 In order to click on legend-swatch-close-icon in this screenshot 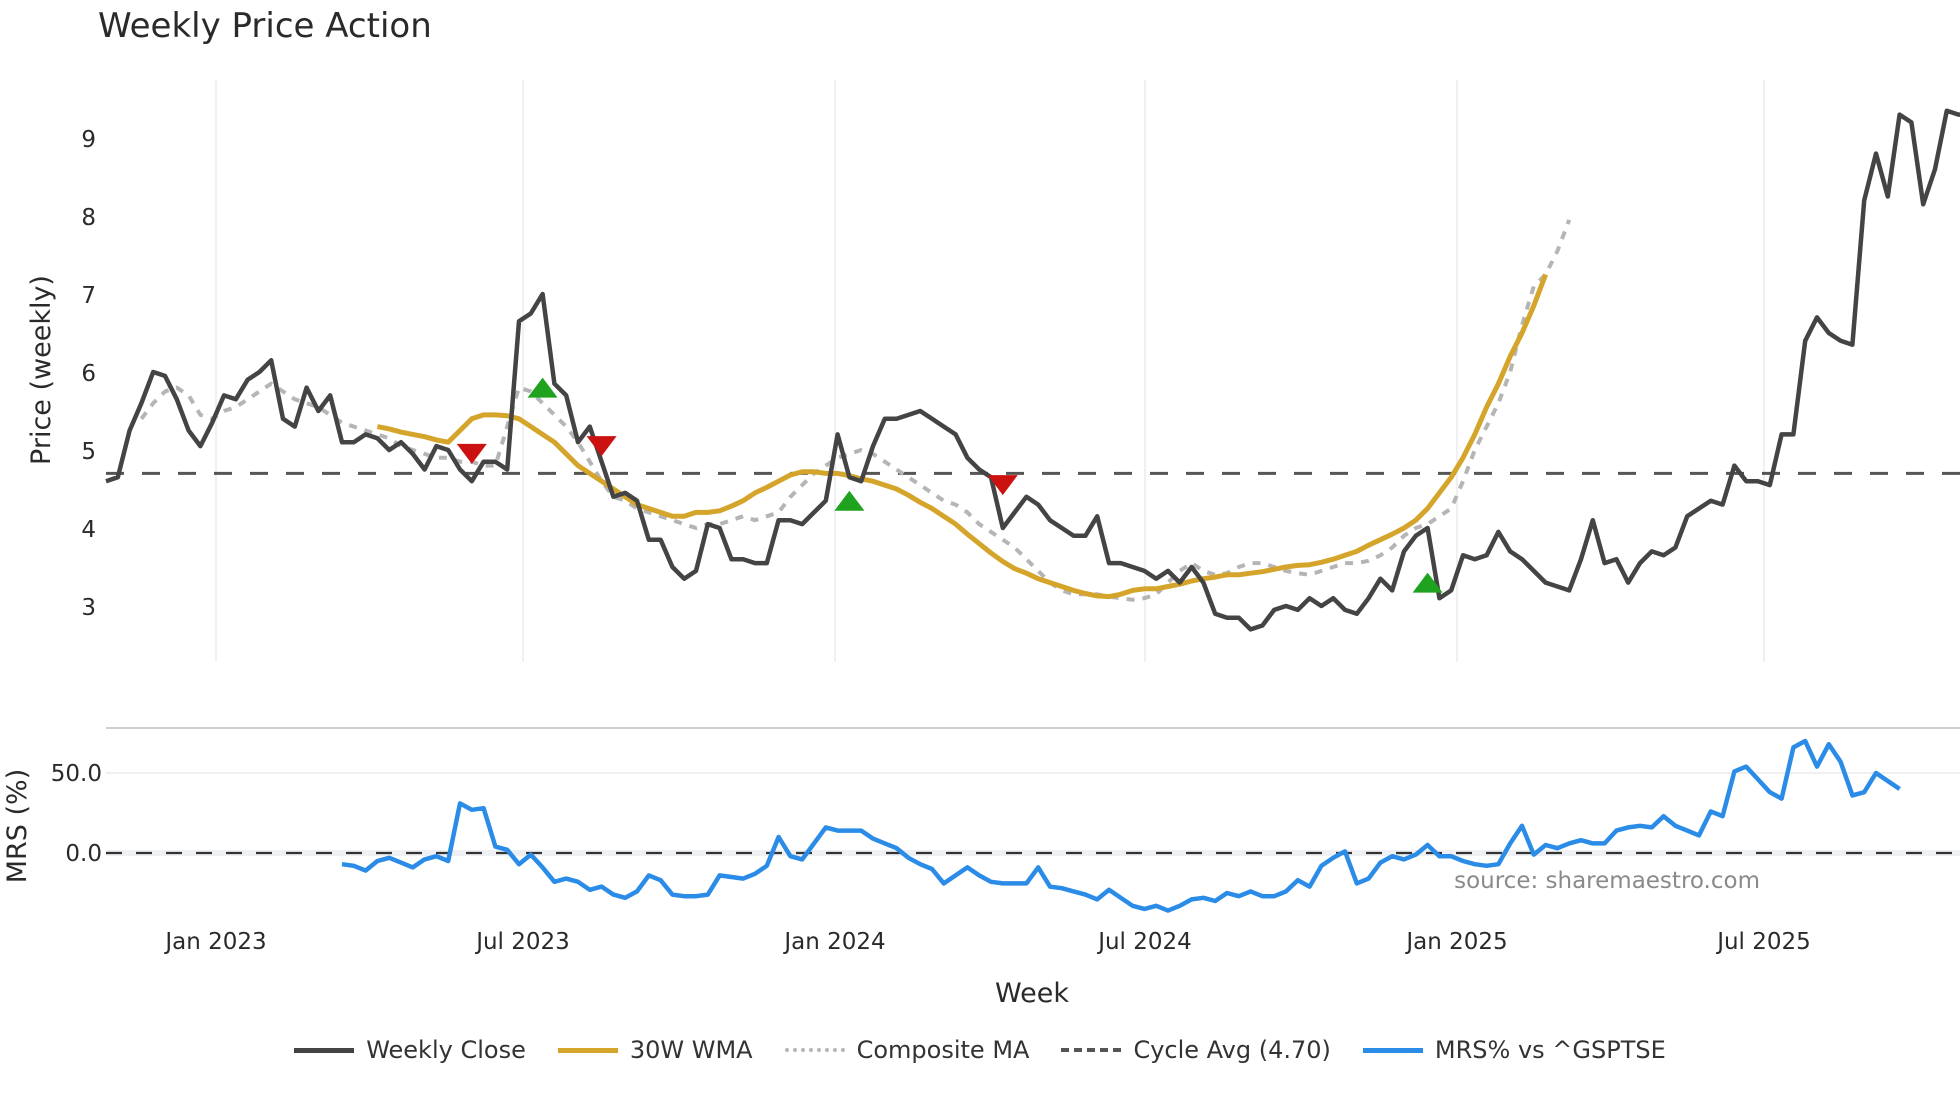, I will do `click(324, 1050)`.